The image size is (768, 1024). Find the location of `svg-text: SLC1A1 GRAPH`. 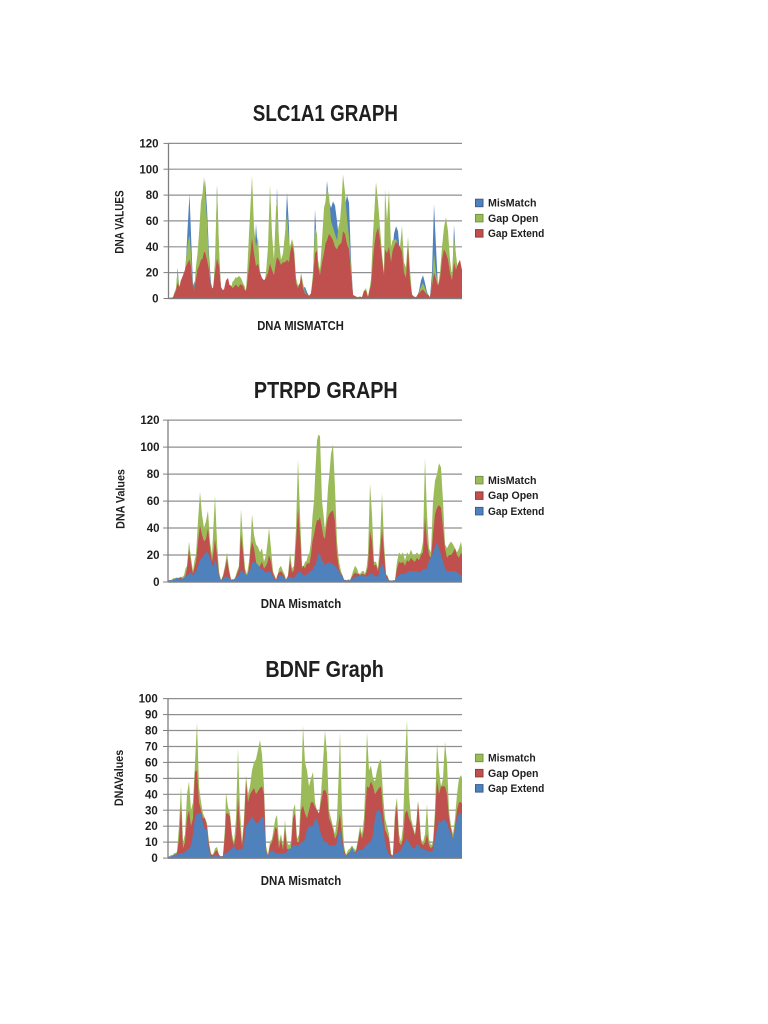

svg-text: SLC1A1 GRAPH is located at coordinates (325, 113).